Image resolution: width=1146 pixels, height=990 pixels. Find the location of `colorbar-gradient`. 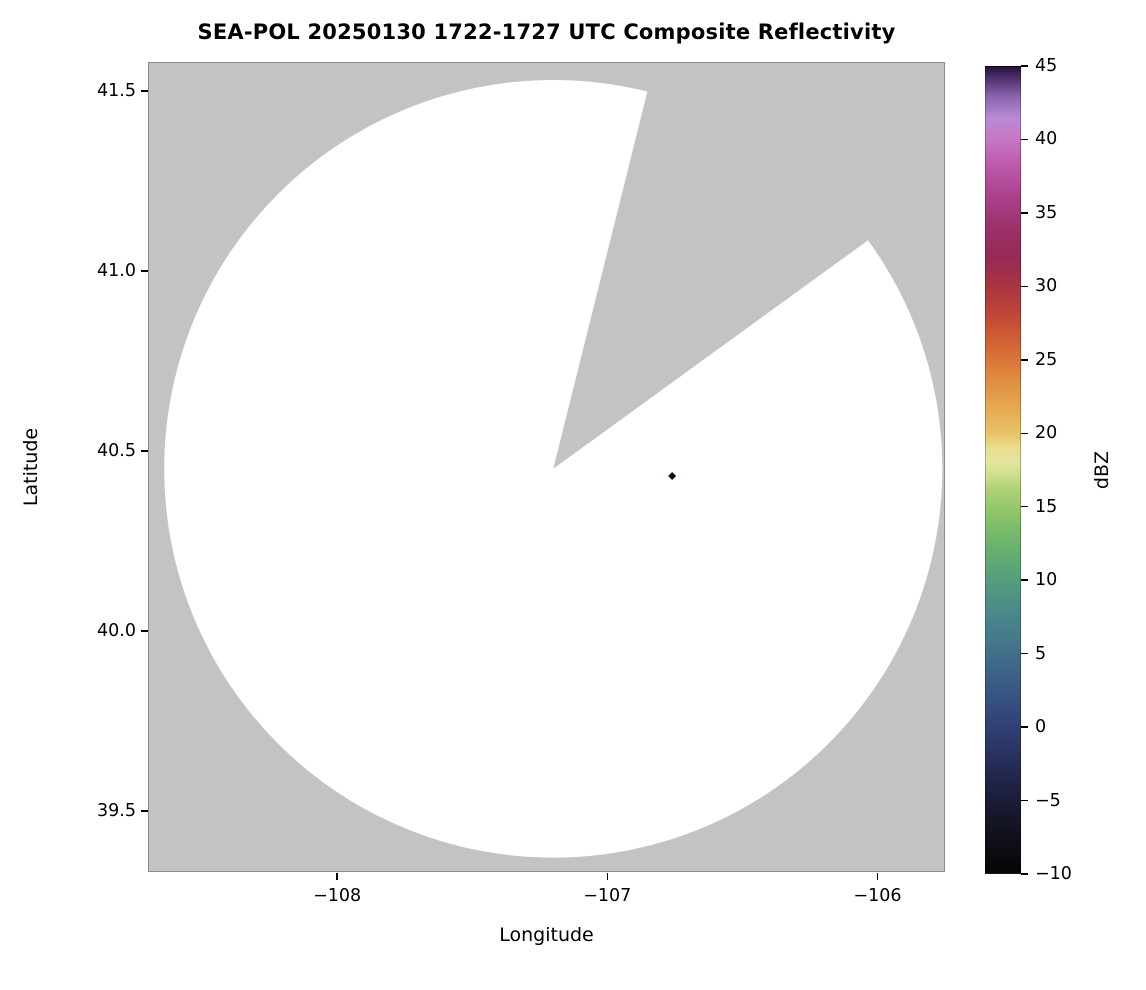

colorbar-gradient is located at coordinates (1003, 470).